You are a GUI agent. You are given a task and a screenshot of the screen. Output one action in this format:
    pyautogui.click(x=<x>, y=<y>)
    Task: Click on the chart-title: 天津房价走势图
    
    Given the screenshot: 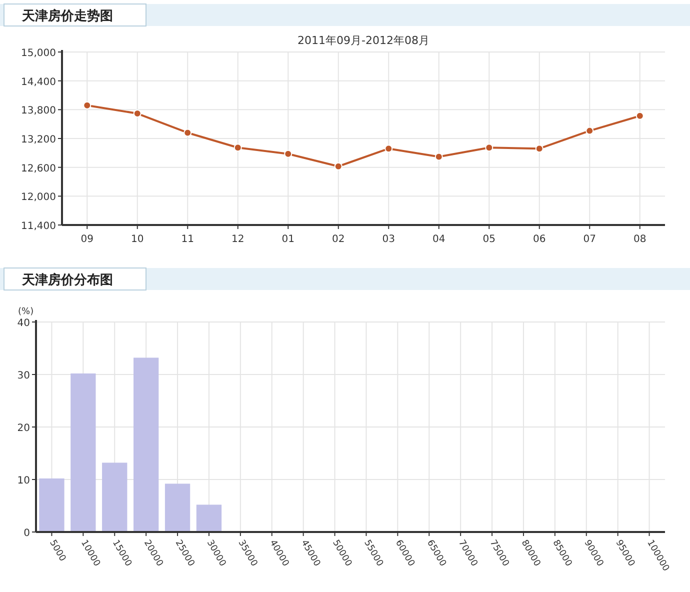 What is the action you would take?
    pyautogui.click(x=67, y=16)
    